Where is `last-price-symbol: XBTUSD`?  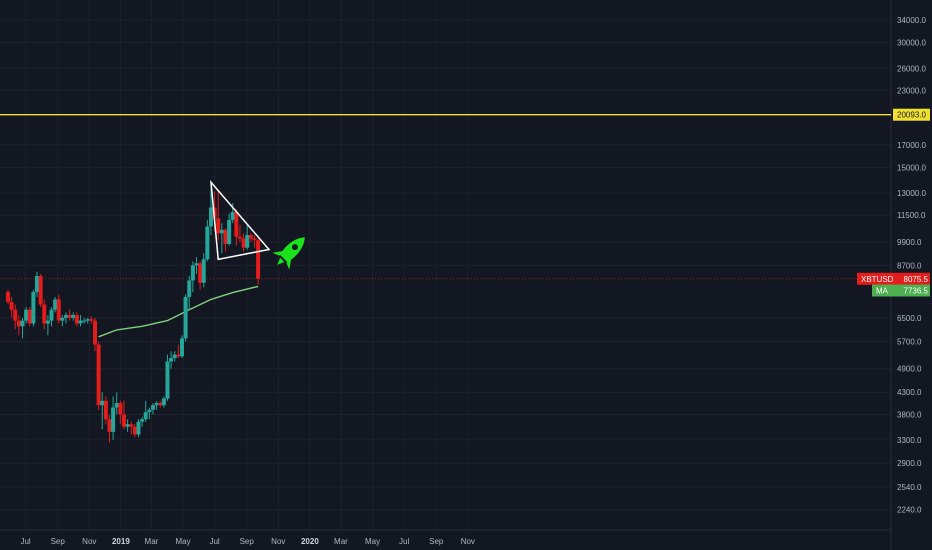 last-price-symbol: XBTUSD is located at coordinates (877, 279).